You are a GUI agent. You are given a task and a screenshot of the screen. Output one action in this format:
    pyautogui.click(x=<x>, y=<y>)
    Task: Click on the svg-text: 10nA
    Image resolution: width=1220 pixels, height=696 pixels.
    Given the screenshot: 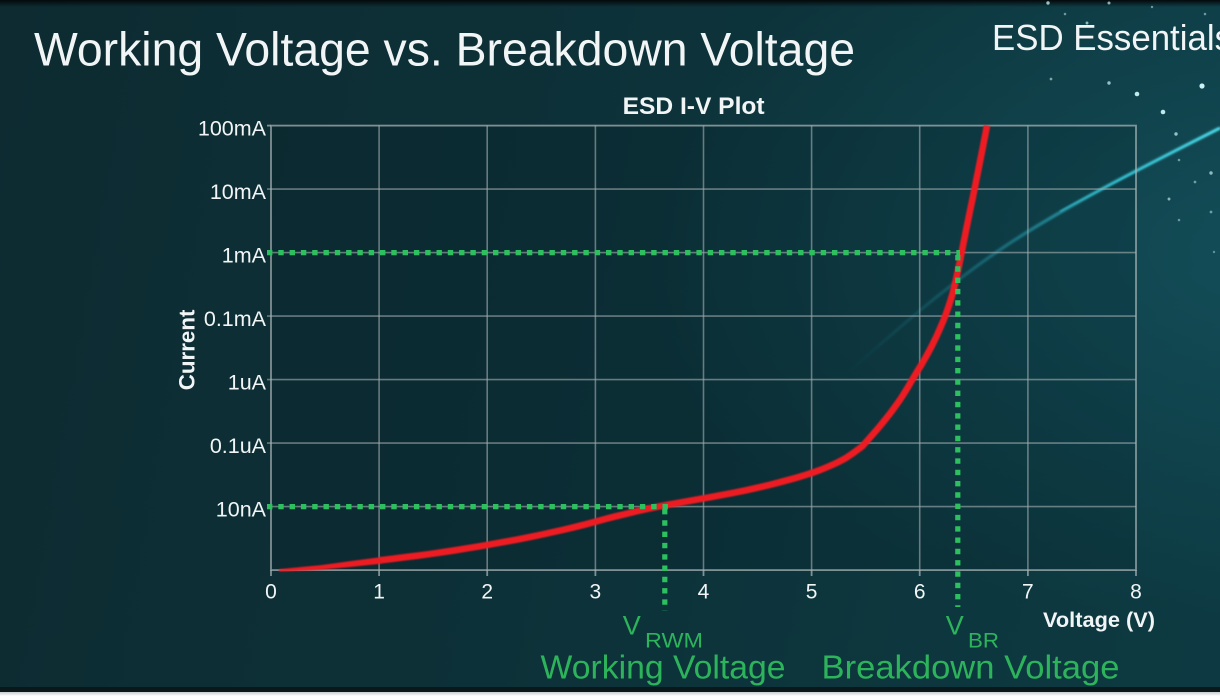 What is the action you would take?
    pyautogui.click(x=241, y=509)
    